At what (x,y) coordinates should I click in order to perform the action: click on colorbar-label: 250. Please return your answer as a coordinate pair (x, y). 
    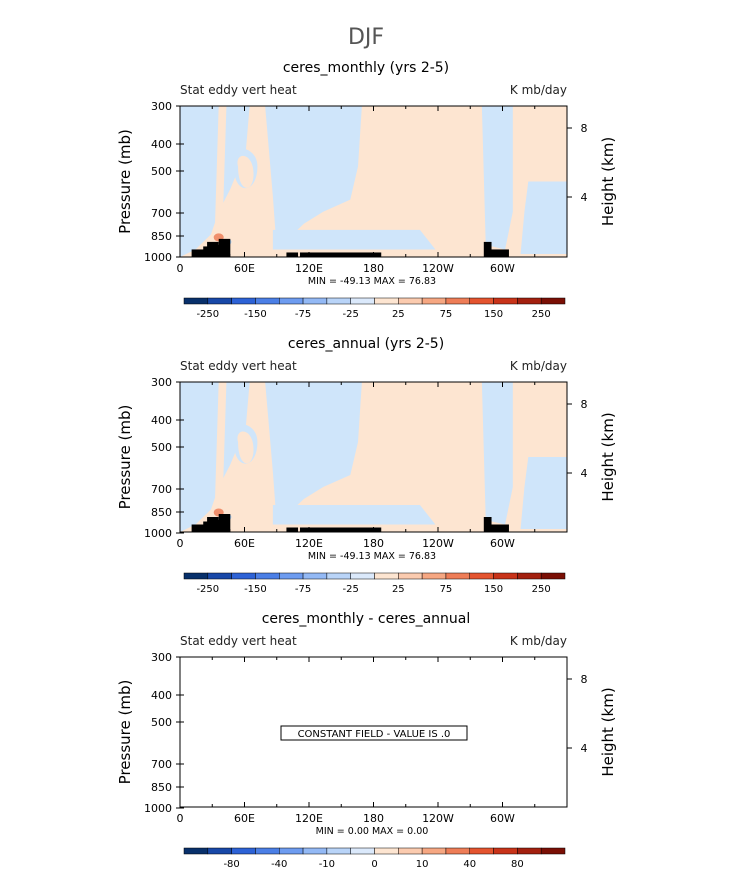
    Looking at the image, I should click on (541, 589).